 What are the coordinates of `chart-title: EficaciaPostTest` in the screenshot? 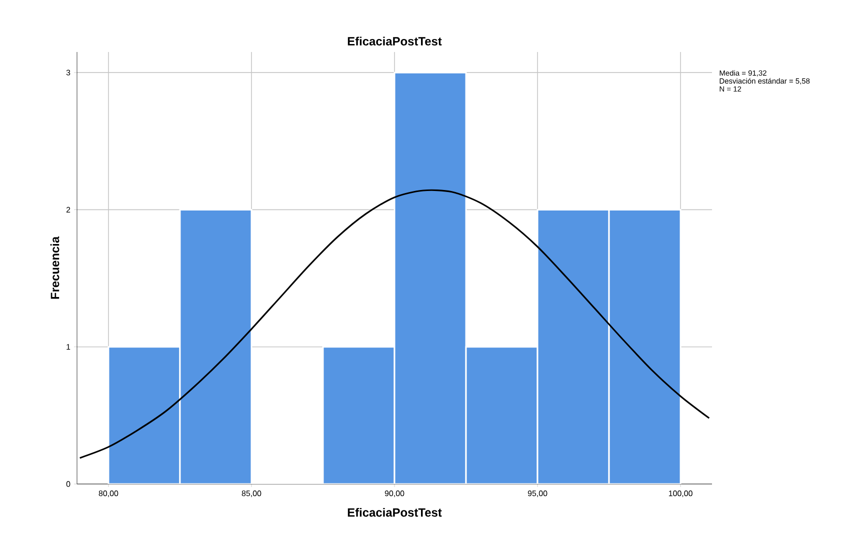 It's located at (395, 41).